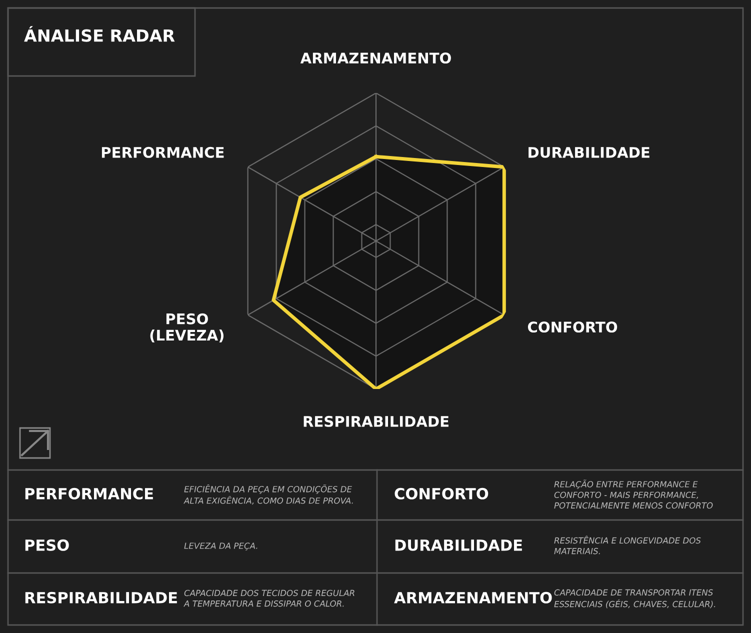 This screenshot has width=751, height=633. Describe the element at coordinates (47, 545) in the screenshot. I see `text: PESO` at that location.